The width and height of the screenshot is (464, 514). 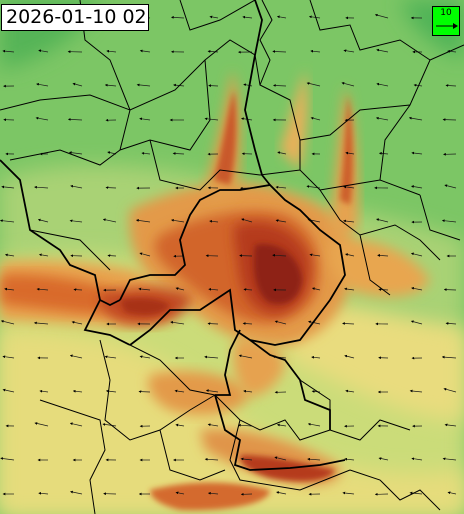 I want to click on wind-scale-legend: 10, so click(x=446, y=21).